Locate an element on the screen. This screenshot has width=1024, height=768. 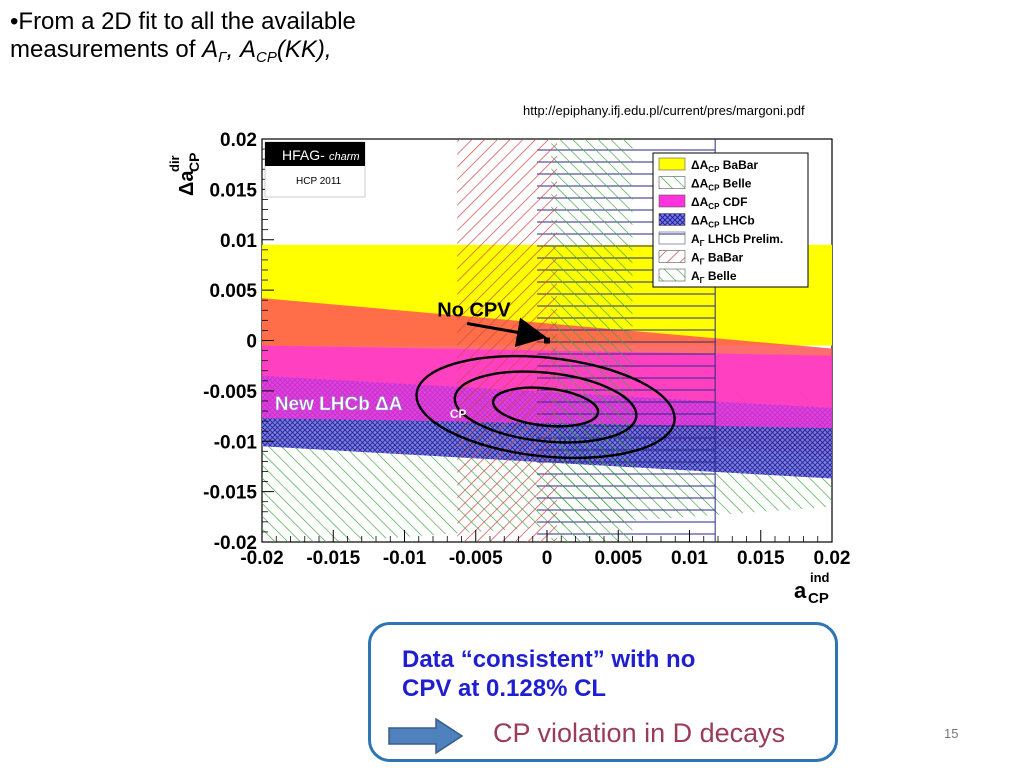
no-cpv-point is located at coordinates (547, 340).